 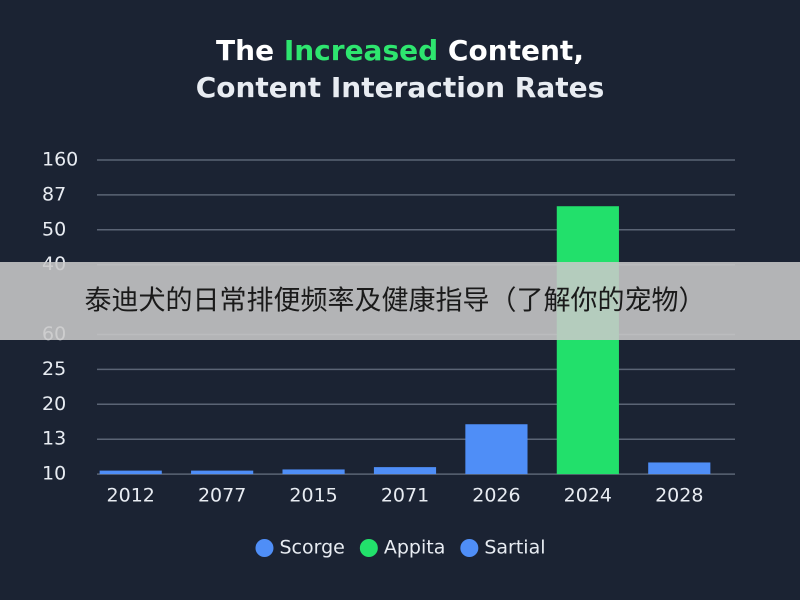 What do you see at coordinates (313, 496) in the screenshot?
I see `x-tick-label: 2015` at bounding box center [313, 496].